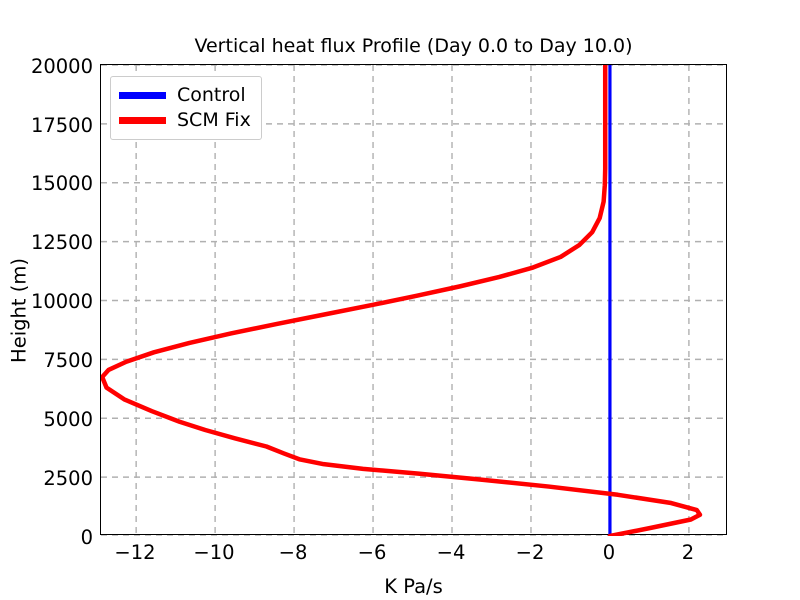  Describe the element at coordinates (293, 552) in the screenshot. I see `x-tick-label: −8` at that location.